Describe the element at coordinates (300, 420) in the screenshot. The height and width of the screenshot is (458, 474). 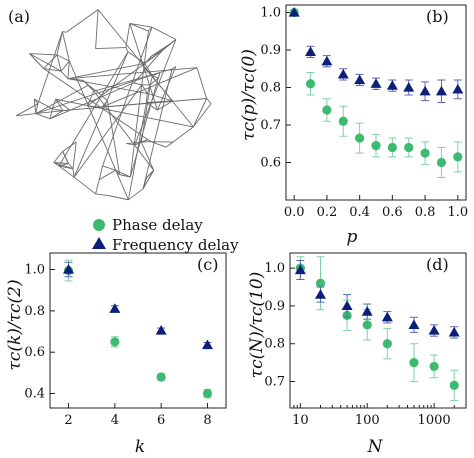
I see `x-tick-label: 10` at that location.